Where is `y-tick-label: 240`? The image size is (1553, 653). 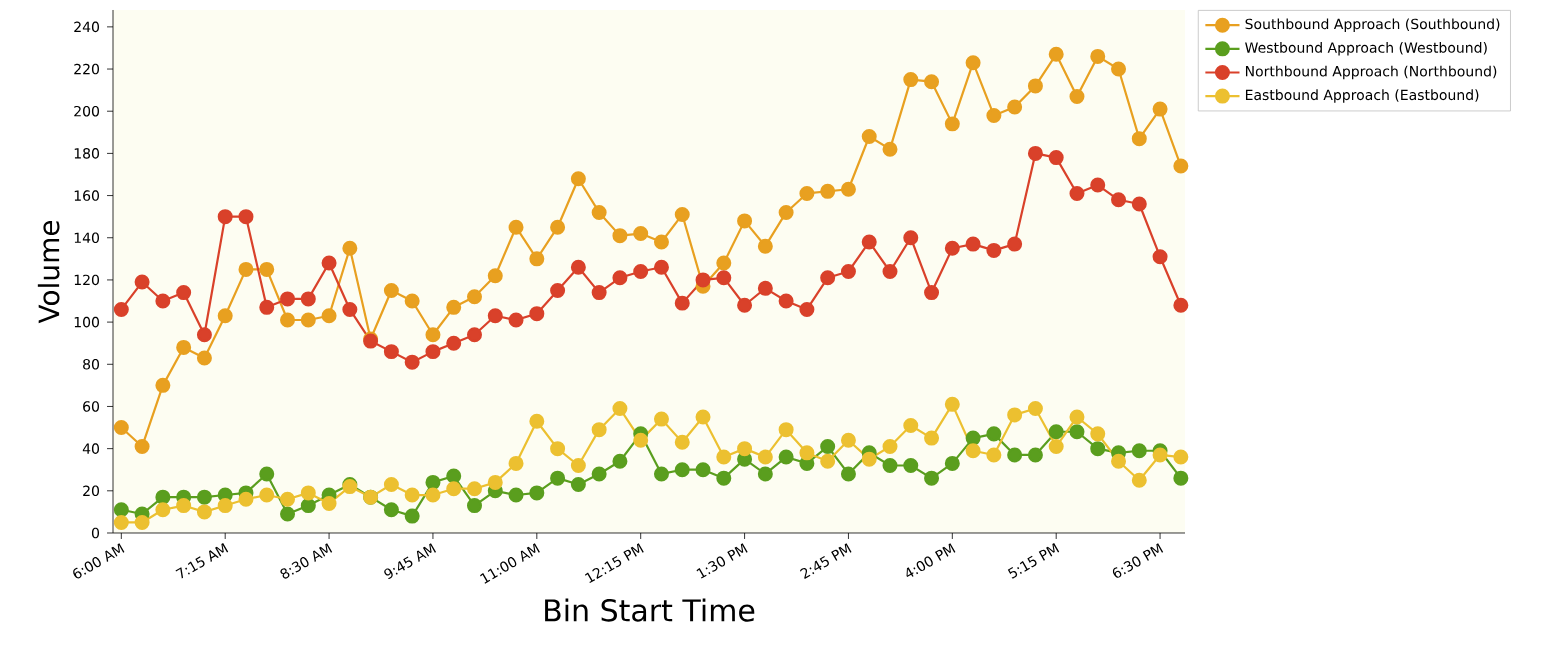
y-tick-label: 240 is located at coordinates (86, 27).